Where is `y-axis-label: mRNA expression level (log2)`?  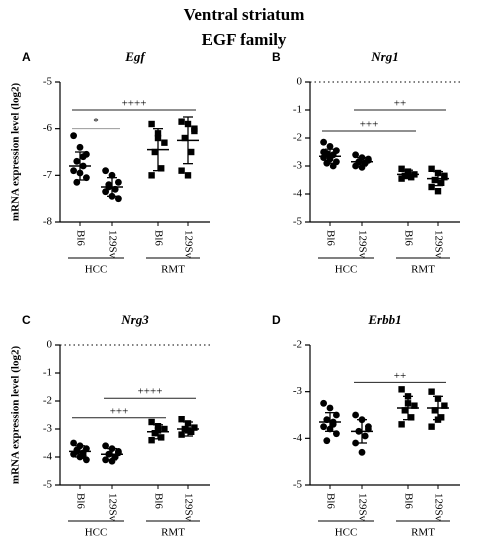
y-axis-label: mRNA expression level (log2) is located at coordinates (16, 152).